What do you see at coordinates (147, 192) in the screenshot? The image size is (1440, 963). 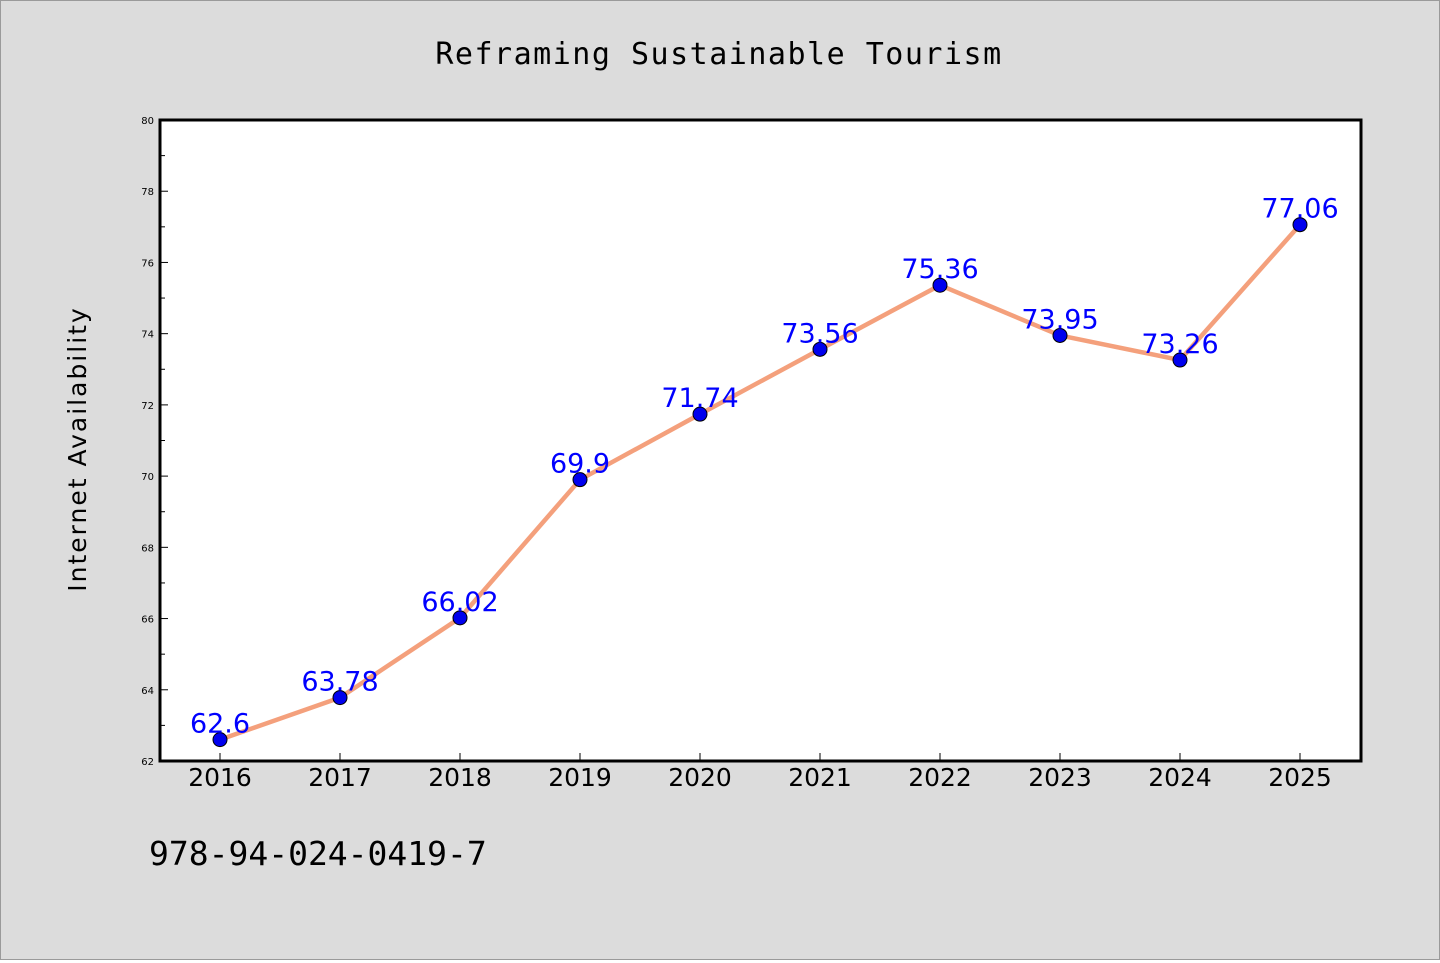 I see `y-tick-label: 78` at bounding box center [147, 192].